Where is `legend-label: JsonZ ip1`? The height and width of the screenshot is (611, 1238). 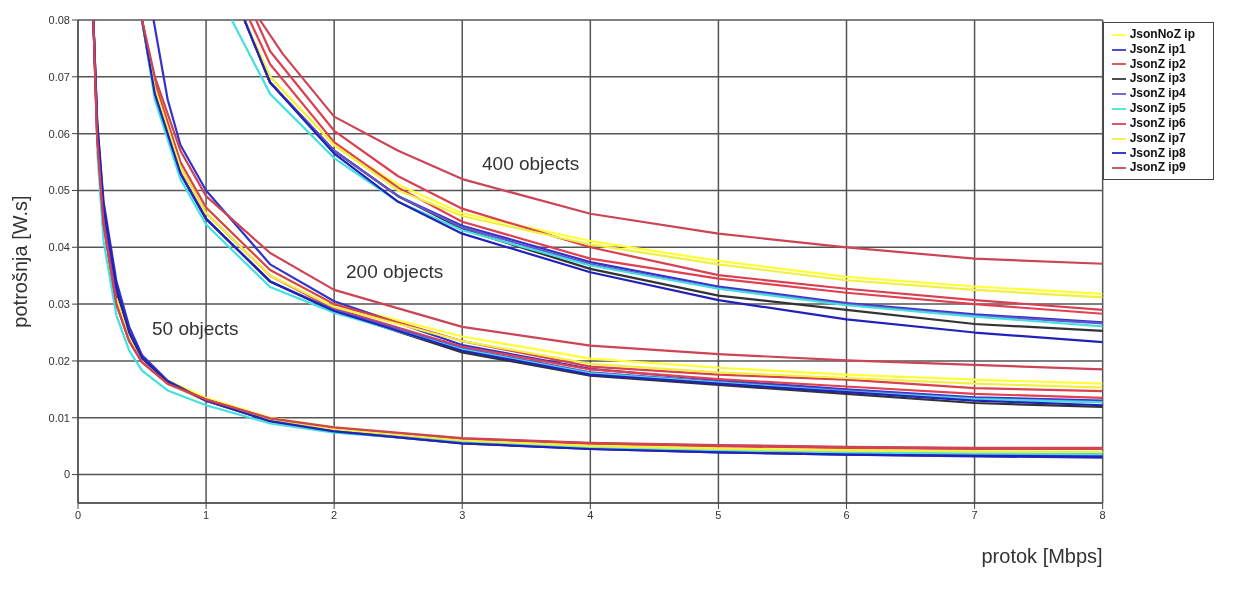 legend-label: JsonZ ip1 is located at coordinates (1157, 48).